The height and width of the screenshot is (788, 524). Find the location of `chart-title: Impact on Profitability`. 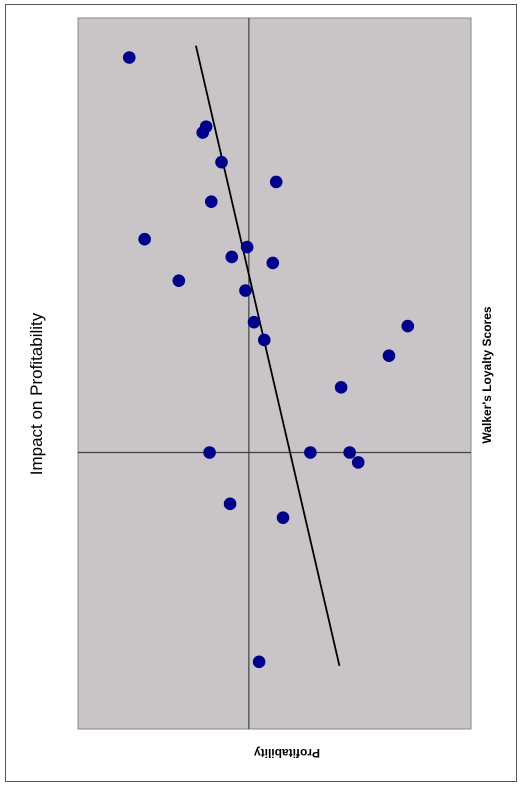

chart-title: Impact on Profitability is located at coordinates (36, 394).